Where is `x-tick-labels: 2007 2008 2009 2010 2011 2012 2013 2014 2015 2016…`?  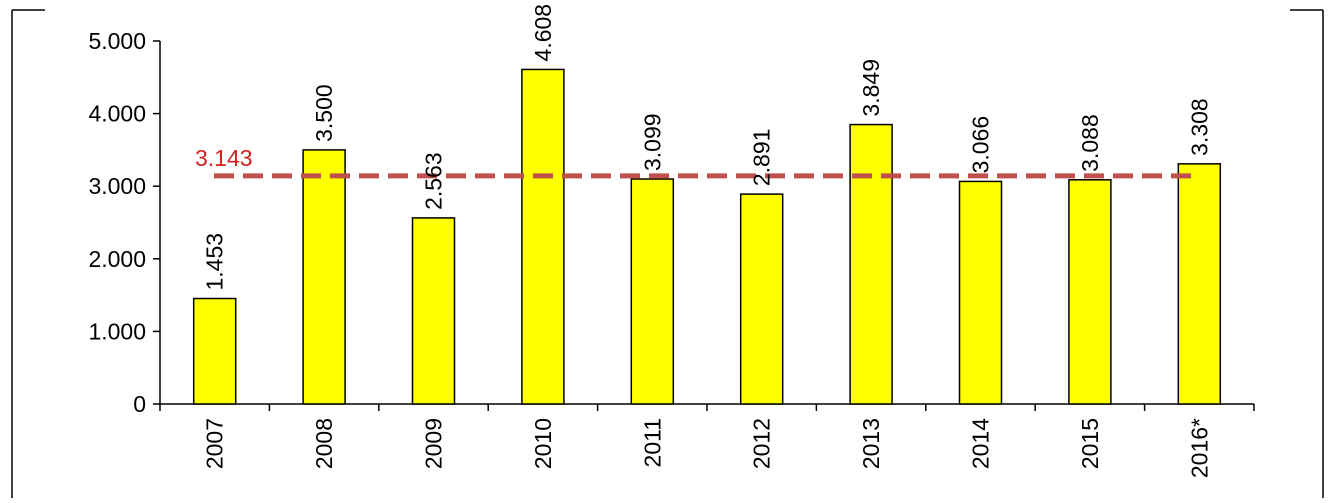
x-tick-labels: 2007 2008 2009 2010 2011 2012 2013 2014 2015 2016… is located at coordinates (707, 448).